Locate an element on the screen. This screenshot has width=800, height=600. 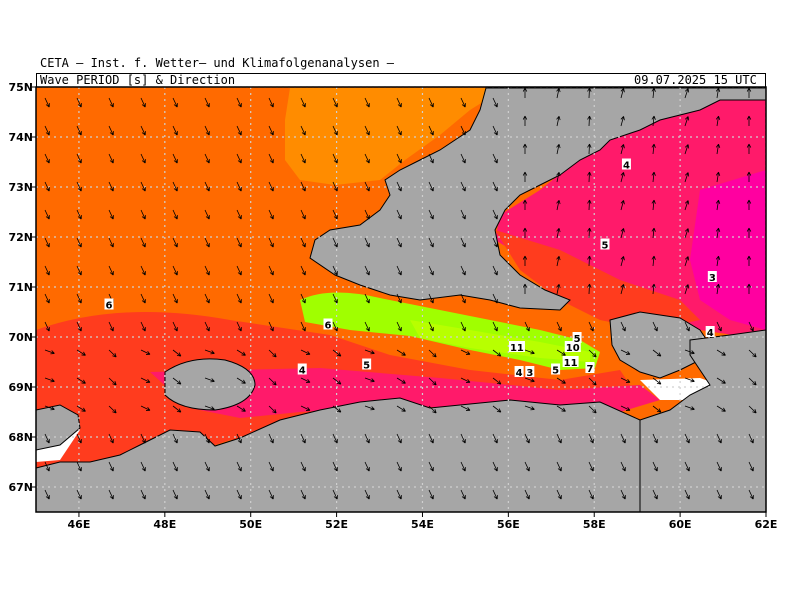
lat-tick-label: 73N is located at coordinates (20, 187).